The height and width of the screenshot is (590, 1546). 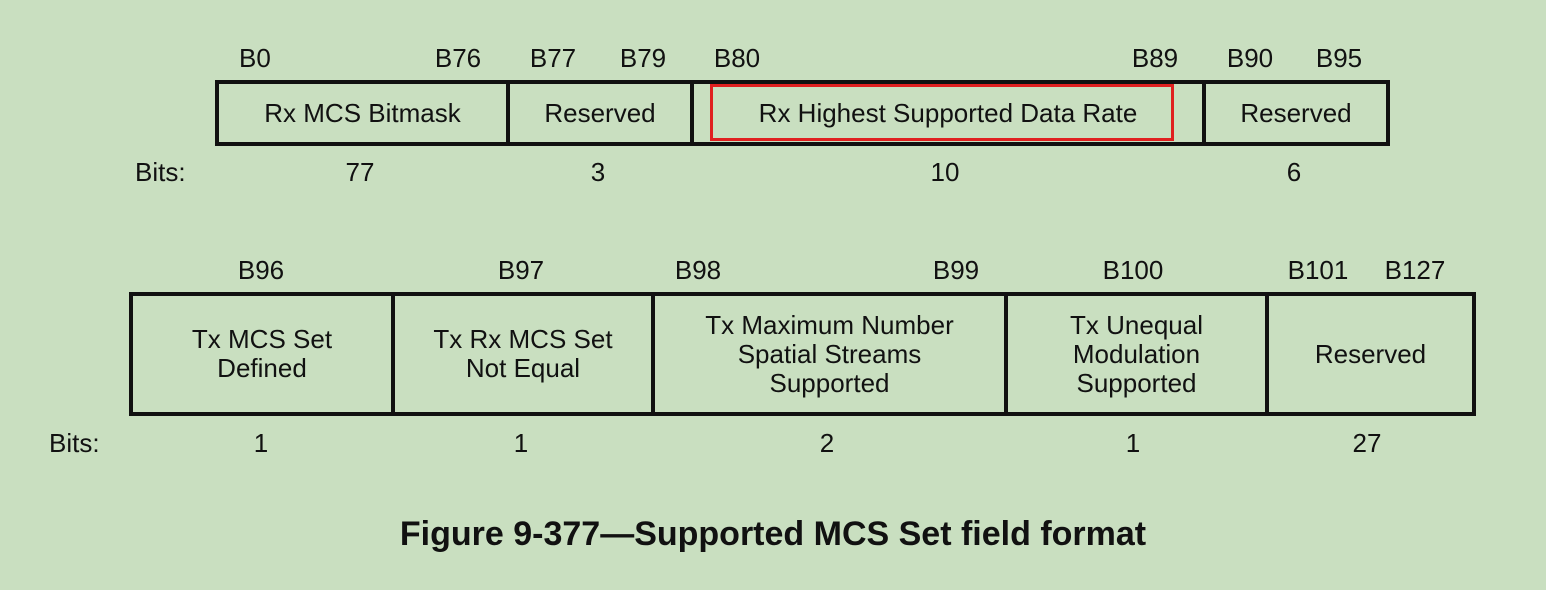 I want to click on highlight-box, so click(x=942, y=112).